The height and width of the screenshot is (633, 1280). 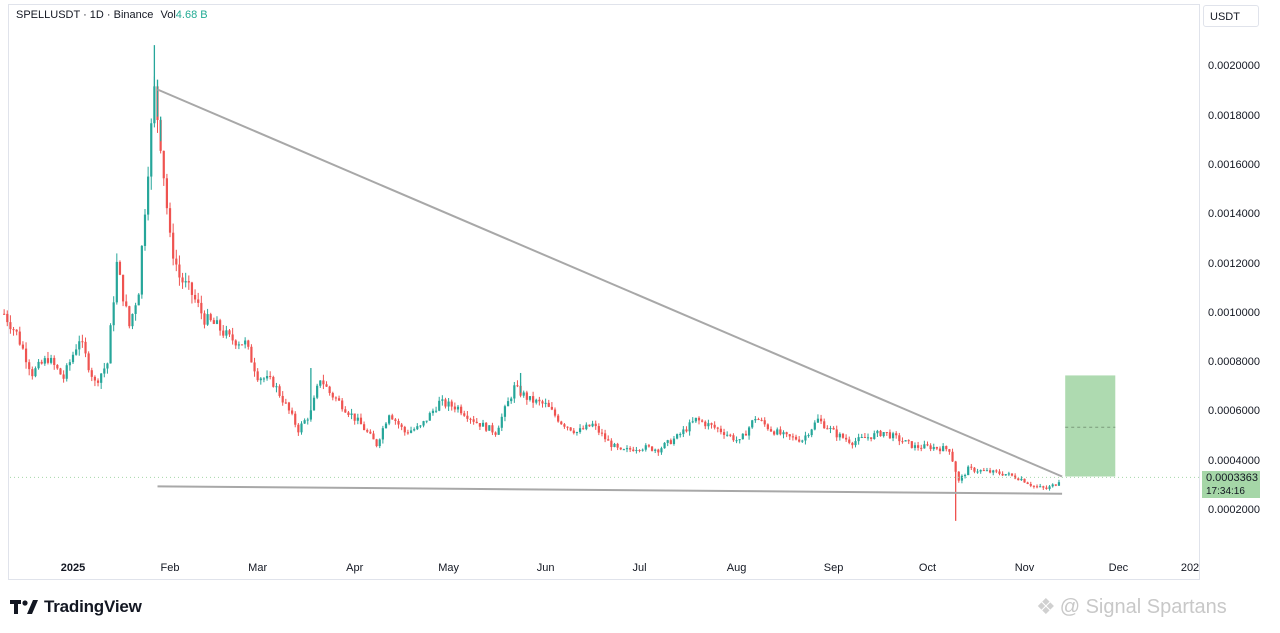 I want to click on time-tick-label: Sep, so click(x=833, y=568).